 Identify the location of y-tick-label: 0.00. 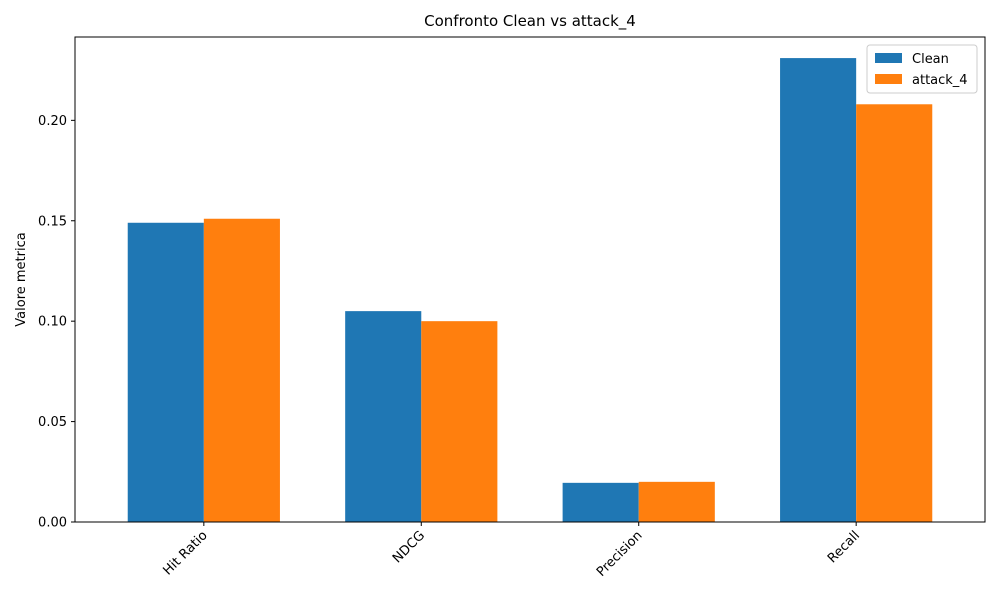
(52, 523).